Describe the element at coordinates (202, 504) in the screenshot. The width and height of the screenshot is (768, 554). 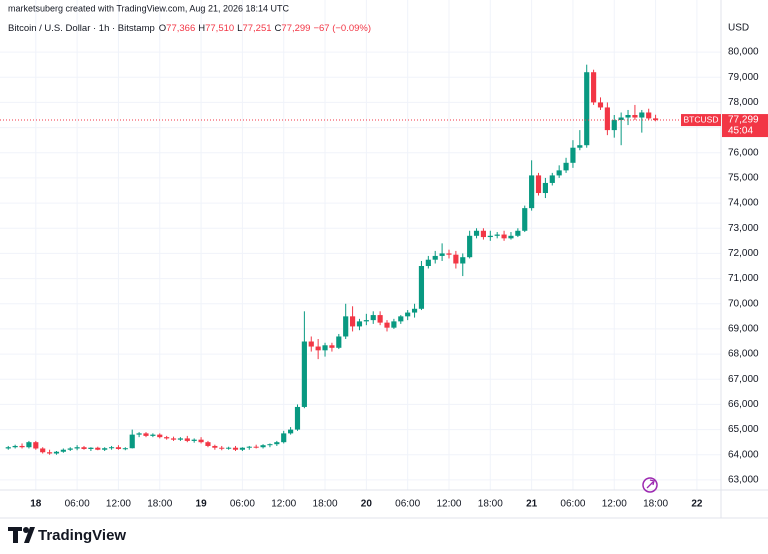
I see `x-tick-label: 19` at that location.